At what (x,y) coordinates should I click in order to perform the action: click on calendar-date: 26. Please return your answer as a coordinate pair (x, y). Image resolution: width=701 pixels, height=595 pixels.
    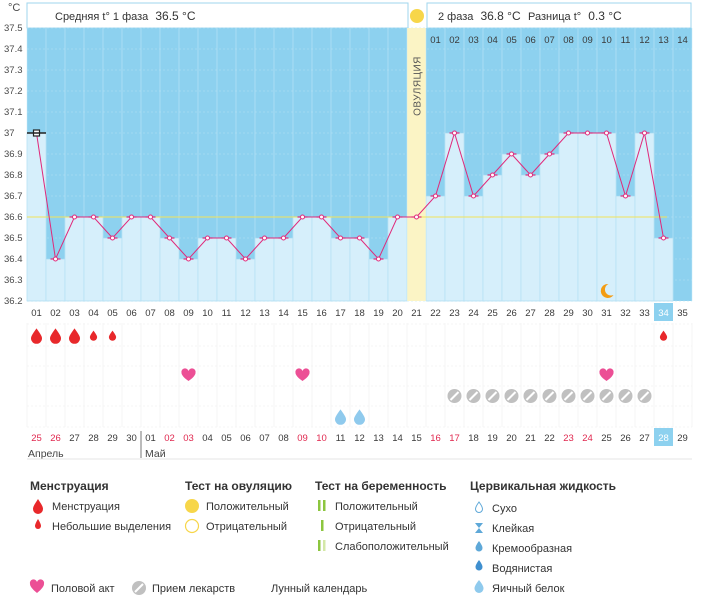
    Looking at the image, I should click on (55, 438).